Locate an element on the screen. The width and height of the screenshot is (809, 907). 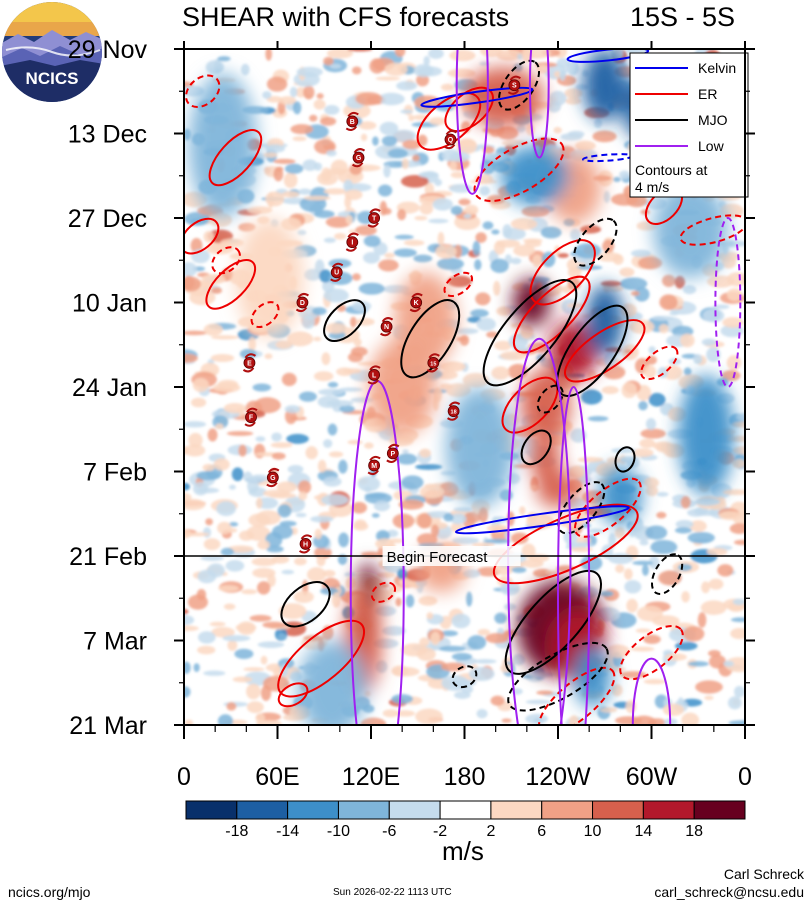
storm-icon is located at coordinates (453, 411).